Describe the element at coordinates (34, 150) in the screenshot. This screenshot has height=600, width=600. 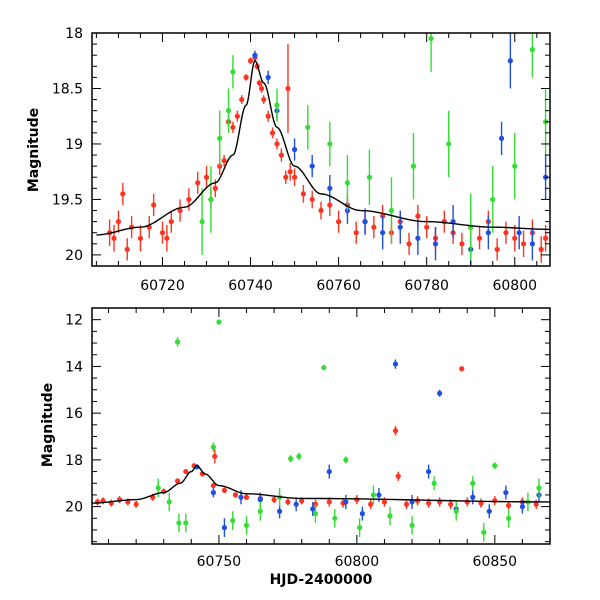
I see `top-panel-y-axis-label: Magnitude` at that location.